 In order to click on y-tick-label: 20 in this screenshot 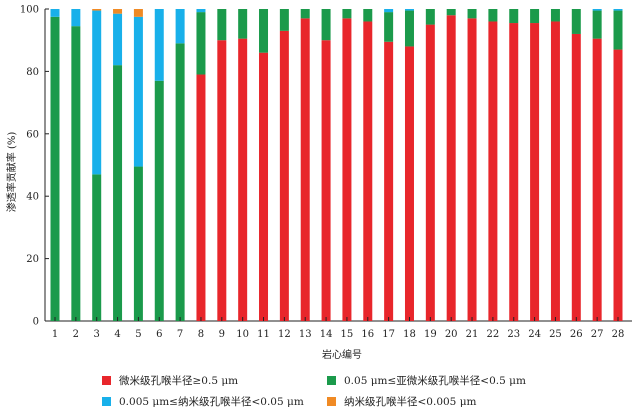, I will do `click(32, 259)`.